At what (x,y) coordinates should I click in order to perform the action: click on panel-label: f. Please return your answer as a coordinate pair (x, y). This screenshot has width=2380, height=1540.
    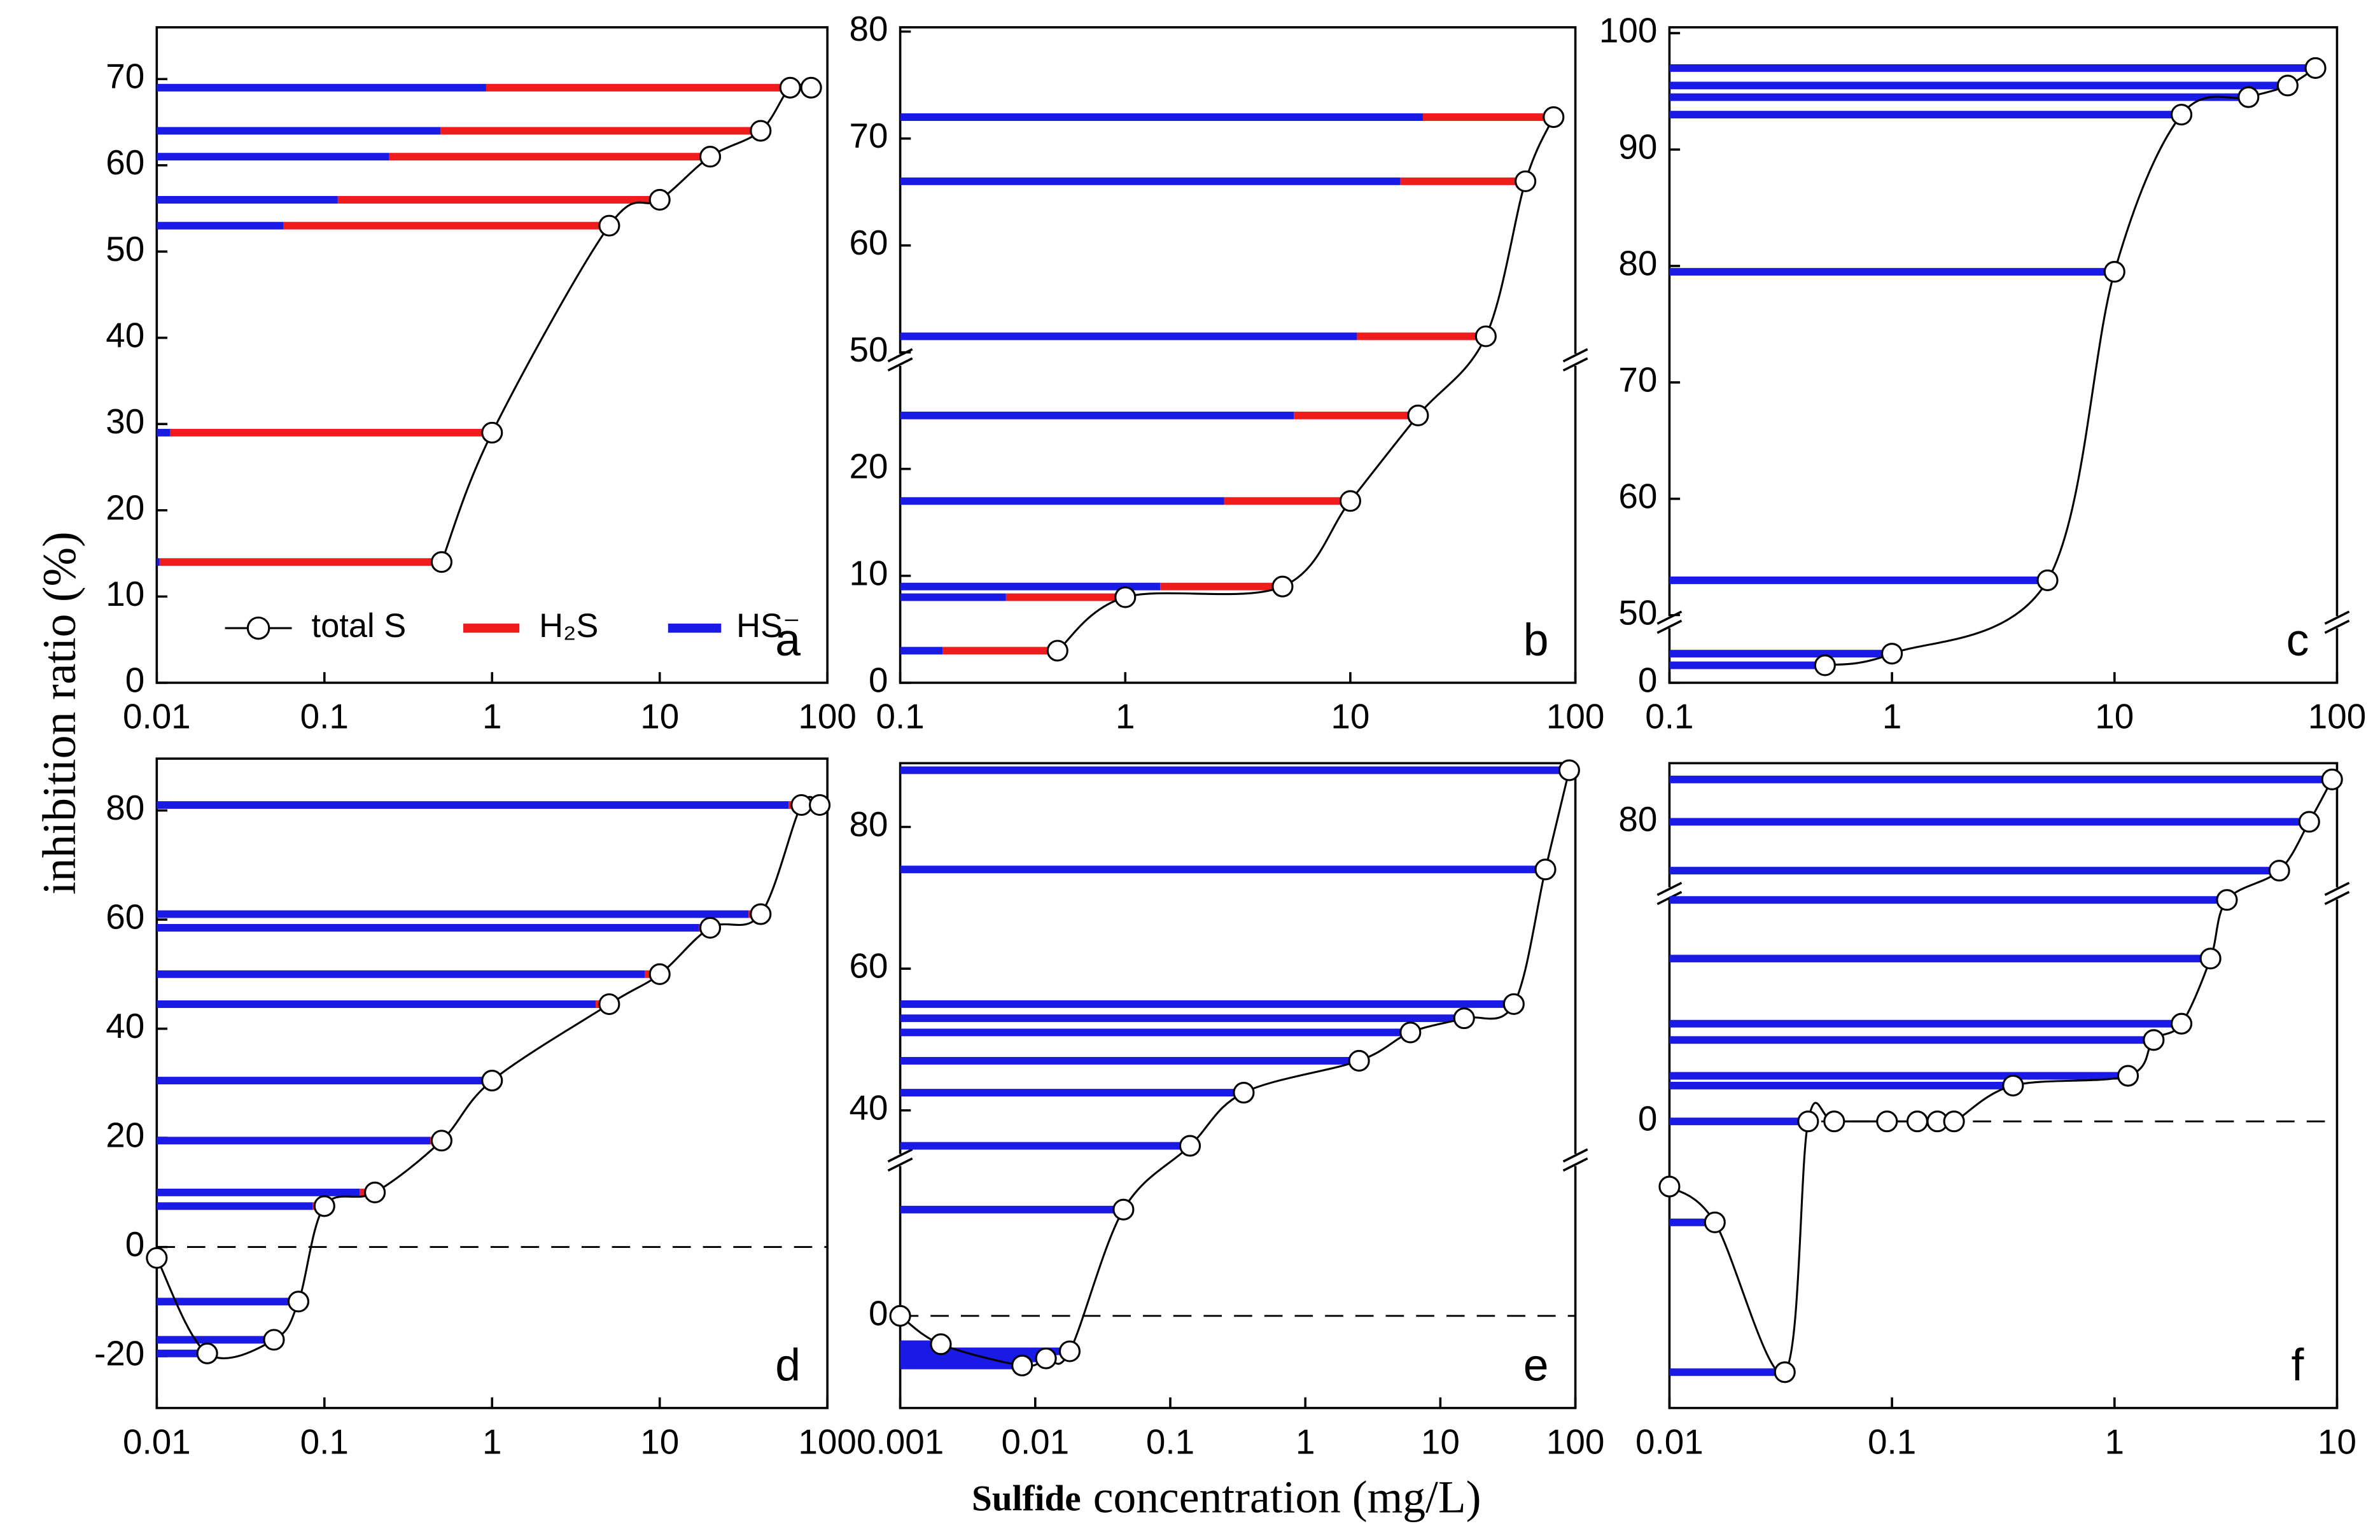
    Looking at the image, I should click on (2298, 1365).